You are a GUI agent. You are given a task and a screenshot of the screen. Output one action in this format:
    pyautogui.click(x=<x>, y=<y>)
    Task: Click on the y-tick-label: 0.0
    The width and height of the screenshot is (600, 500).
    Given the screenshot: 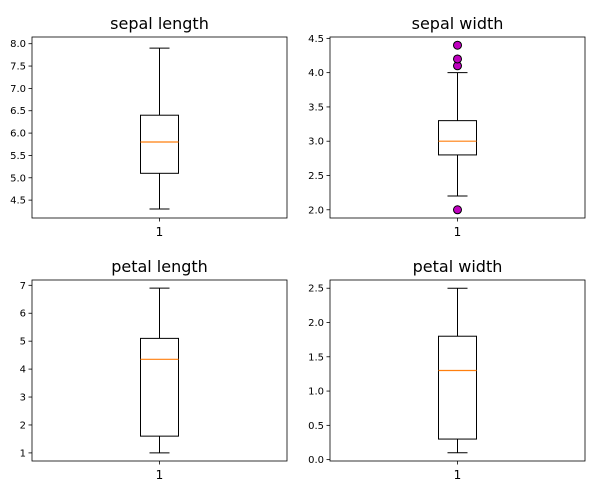 What is the action you would take?
    pyautogui.click(x=316, y=460)
    